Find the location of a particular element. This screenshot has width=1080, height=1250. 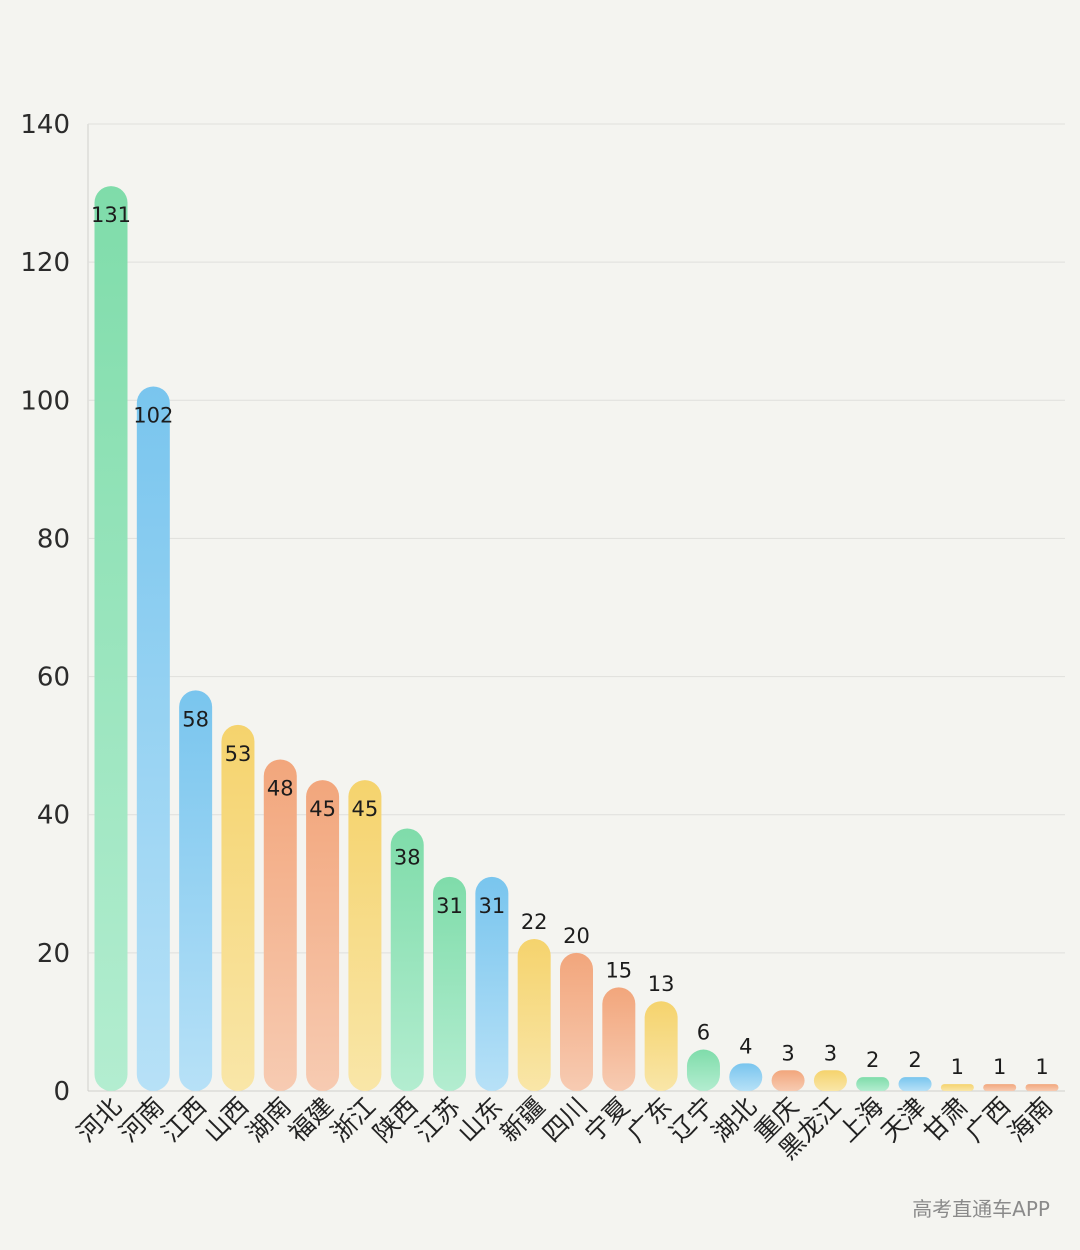

data-label: 48 is located at coordinates (280, 788).